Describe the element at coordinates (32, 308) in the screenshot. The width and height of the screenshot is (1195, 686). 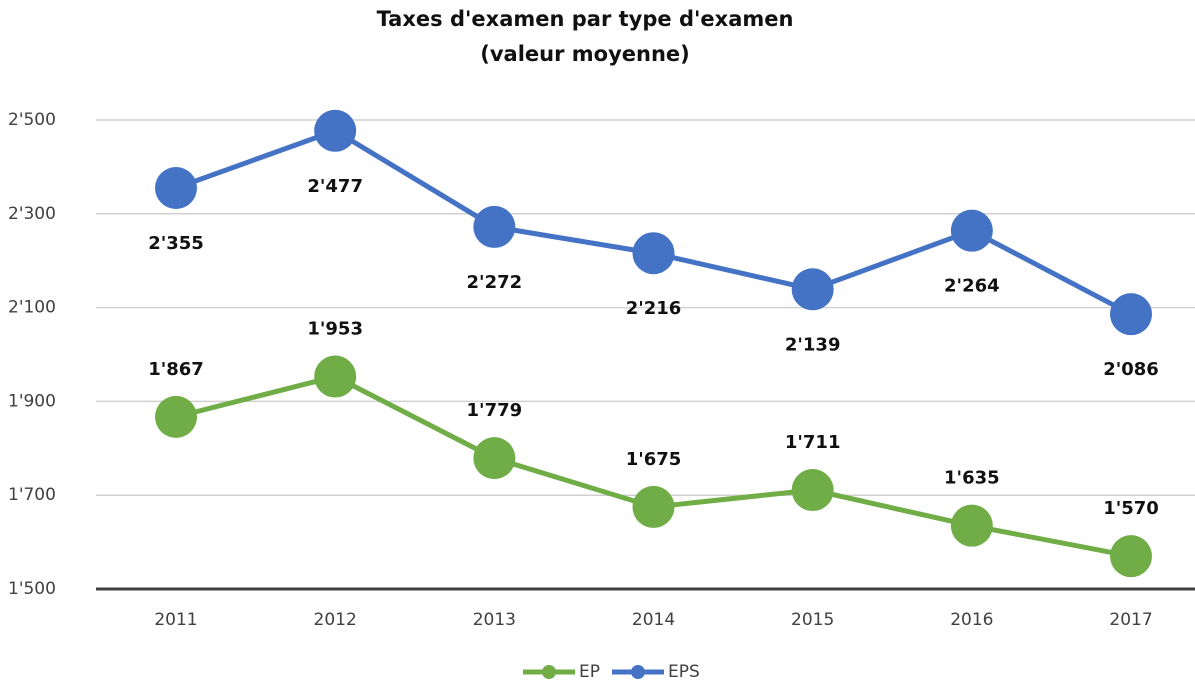
I see `y-tick-label: 2'100` at that location.